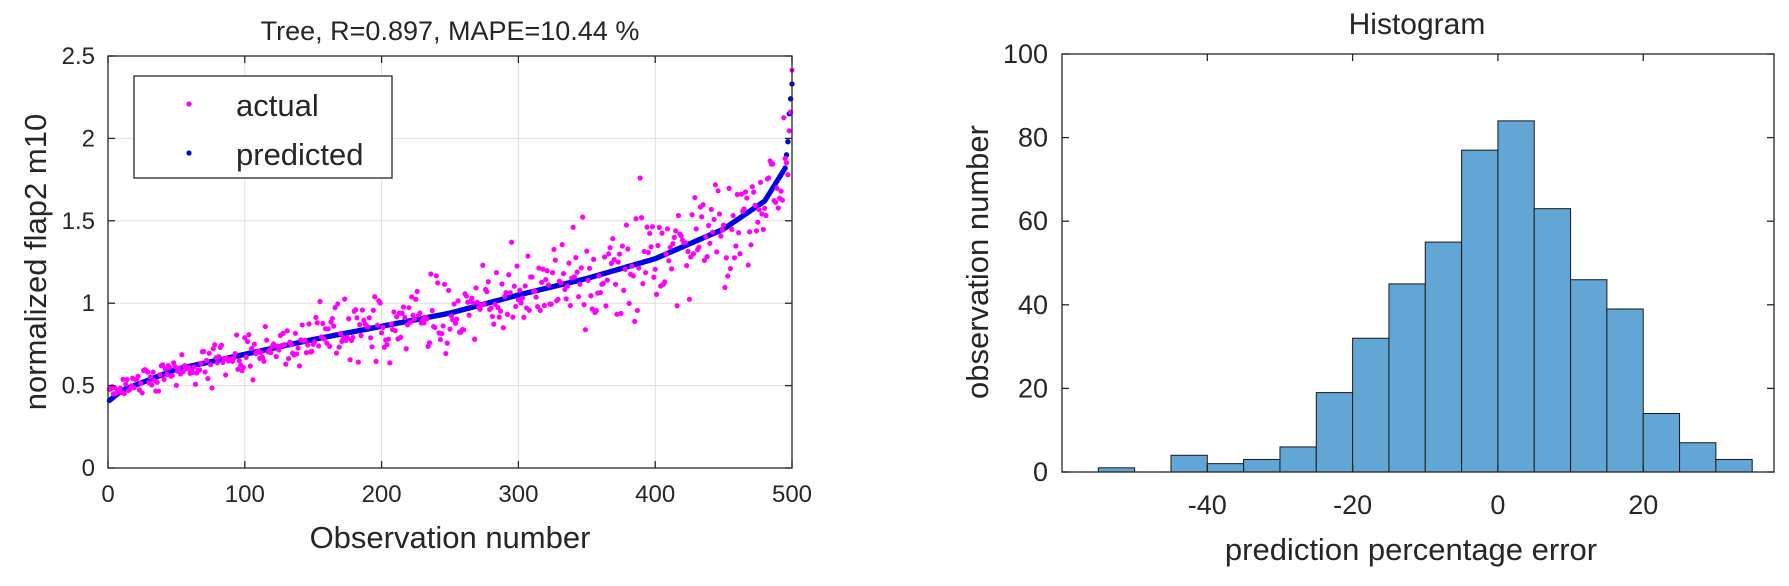 This screenshot has height=586, width=1789. What do you see at coordinates (1033, 305) in the screenshot?
I see `y-tick-label: 40` at bounding box center [1033, 305].